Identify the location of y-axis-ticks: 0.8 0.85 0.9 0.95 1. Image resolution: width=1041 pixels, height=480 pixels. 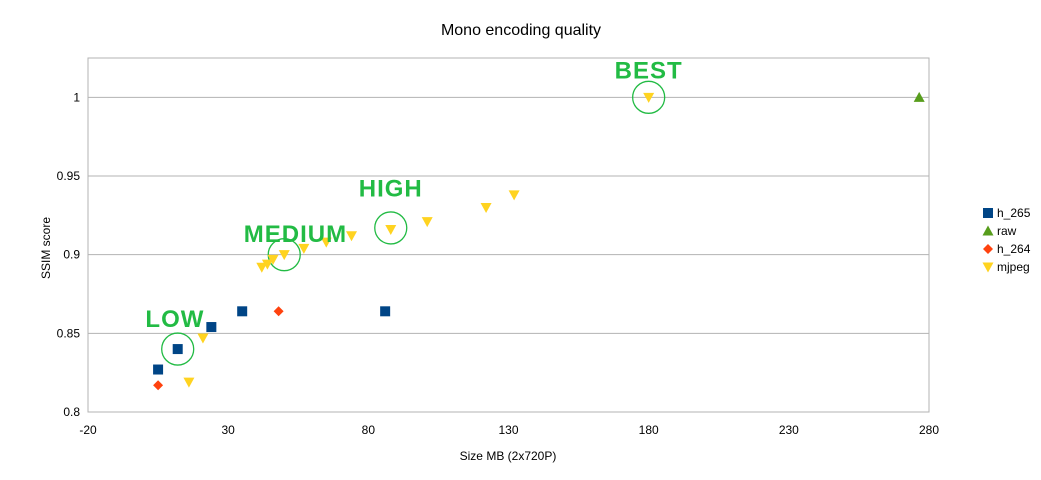
(69, 254).